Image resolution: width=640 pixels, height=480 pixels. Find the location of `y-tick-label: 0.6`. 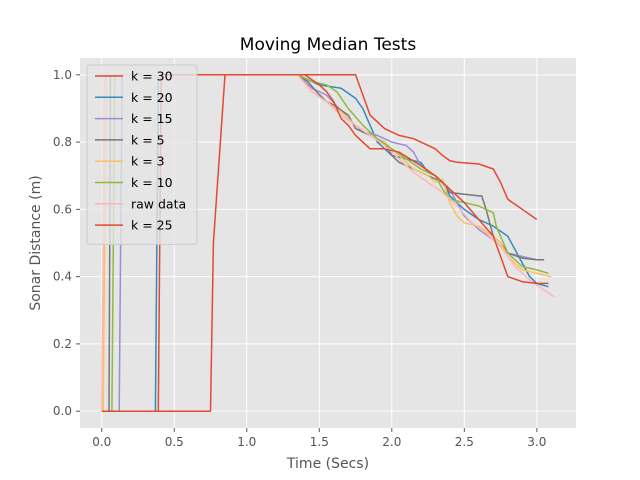

y-tick-label: 0.6 is located at coordinates (62, 209).